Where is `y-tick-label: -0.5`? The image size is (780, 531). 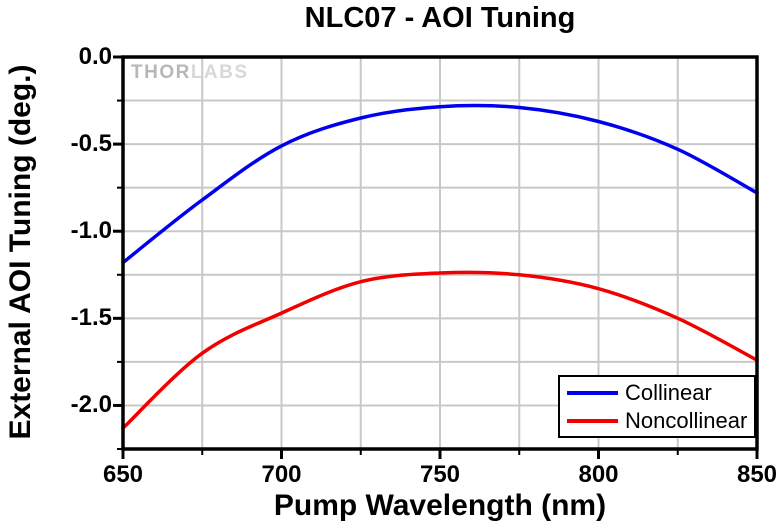 y-tick-label: -0.5 is located at coordinates (91, 144).